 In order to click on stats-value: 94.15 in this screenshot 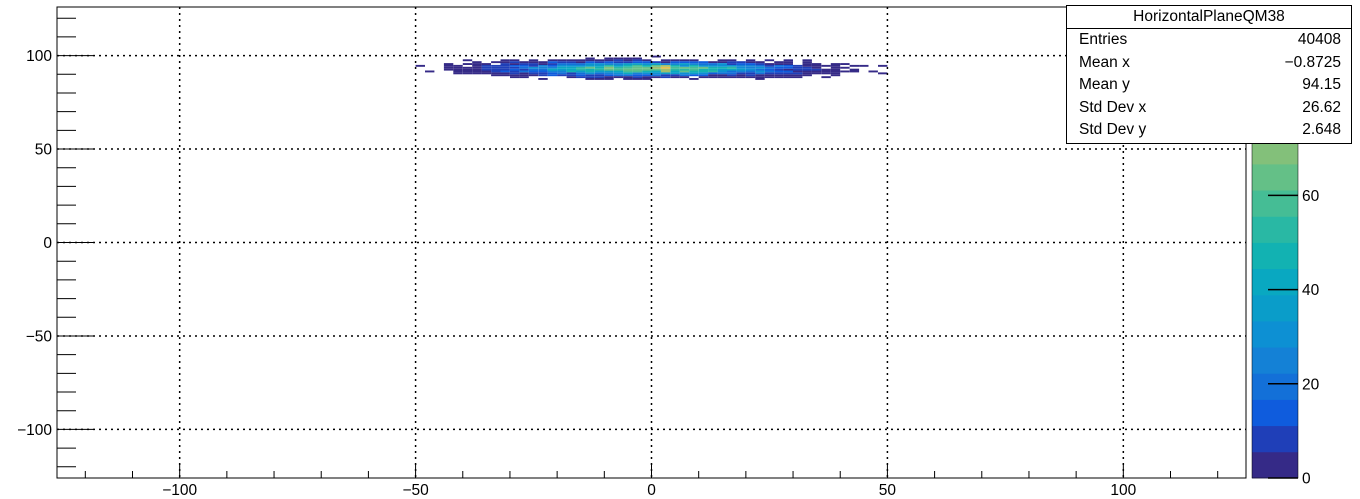, I will do `click(1321, 84)`.